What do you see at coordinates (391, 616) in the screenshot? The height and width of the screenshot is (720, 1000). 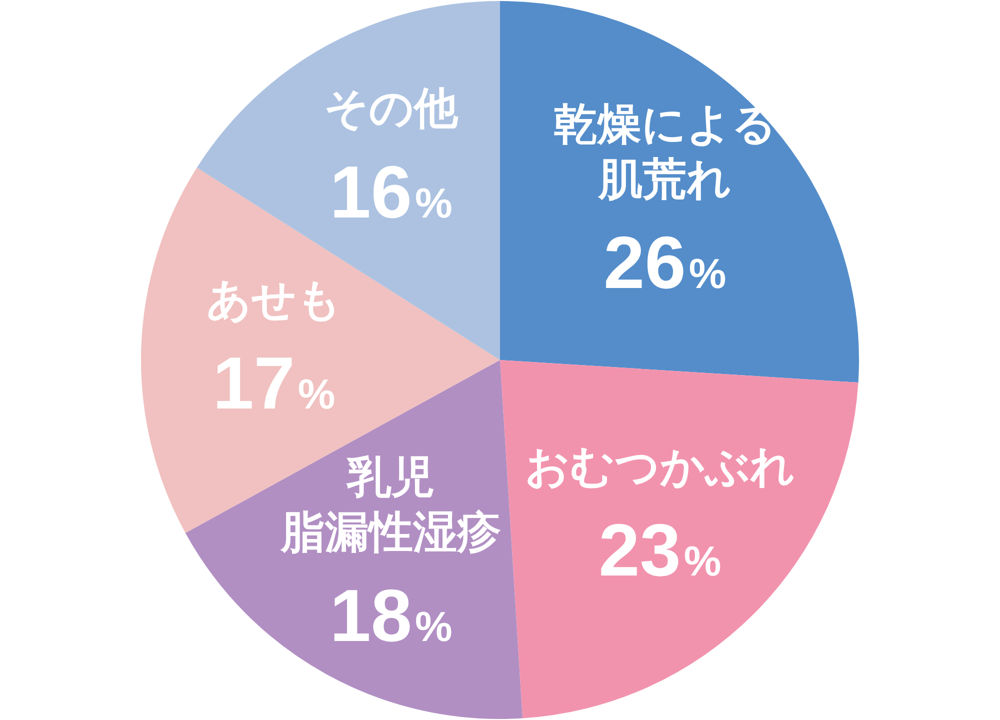 I see `data-label: 18%` at bounding box center [391, 616].